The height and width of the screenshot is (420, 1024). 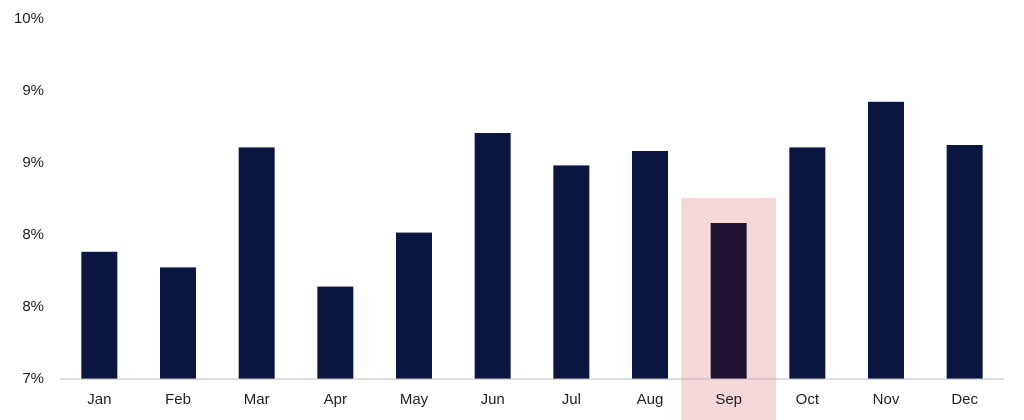 What do you see at coordinates (414, 399) in the screenshot?
I see `x-tick-label: May` at bounding box center [414, 399].